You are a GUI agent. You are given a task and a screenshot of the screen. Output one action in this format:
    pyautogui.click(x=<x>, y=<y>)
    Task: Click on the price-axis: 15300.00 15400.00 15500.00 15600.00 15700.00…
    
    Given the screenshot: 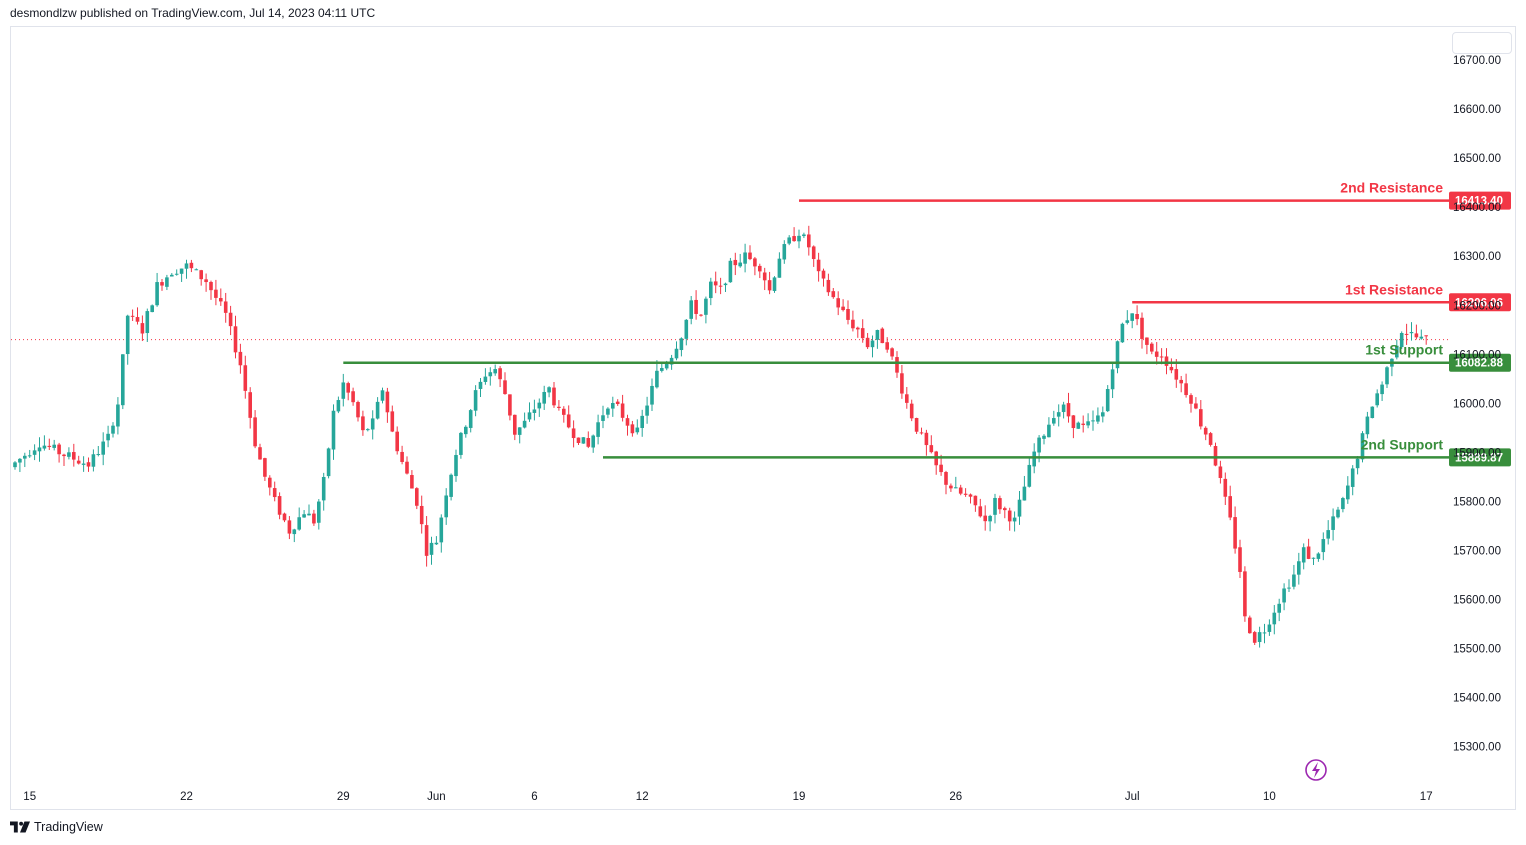 What is the action you would take?
    pyautogui.click(x=1477, y=404)
    